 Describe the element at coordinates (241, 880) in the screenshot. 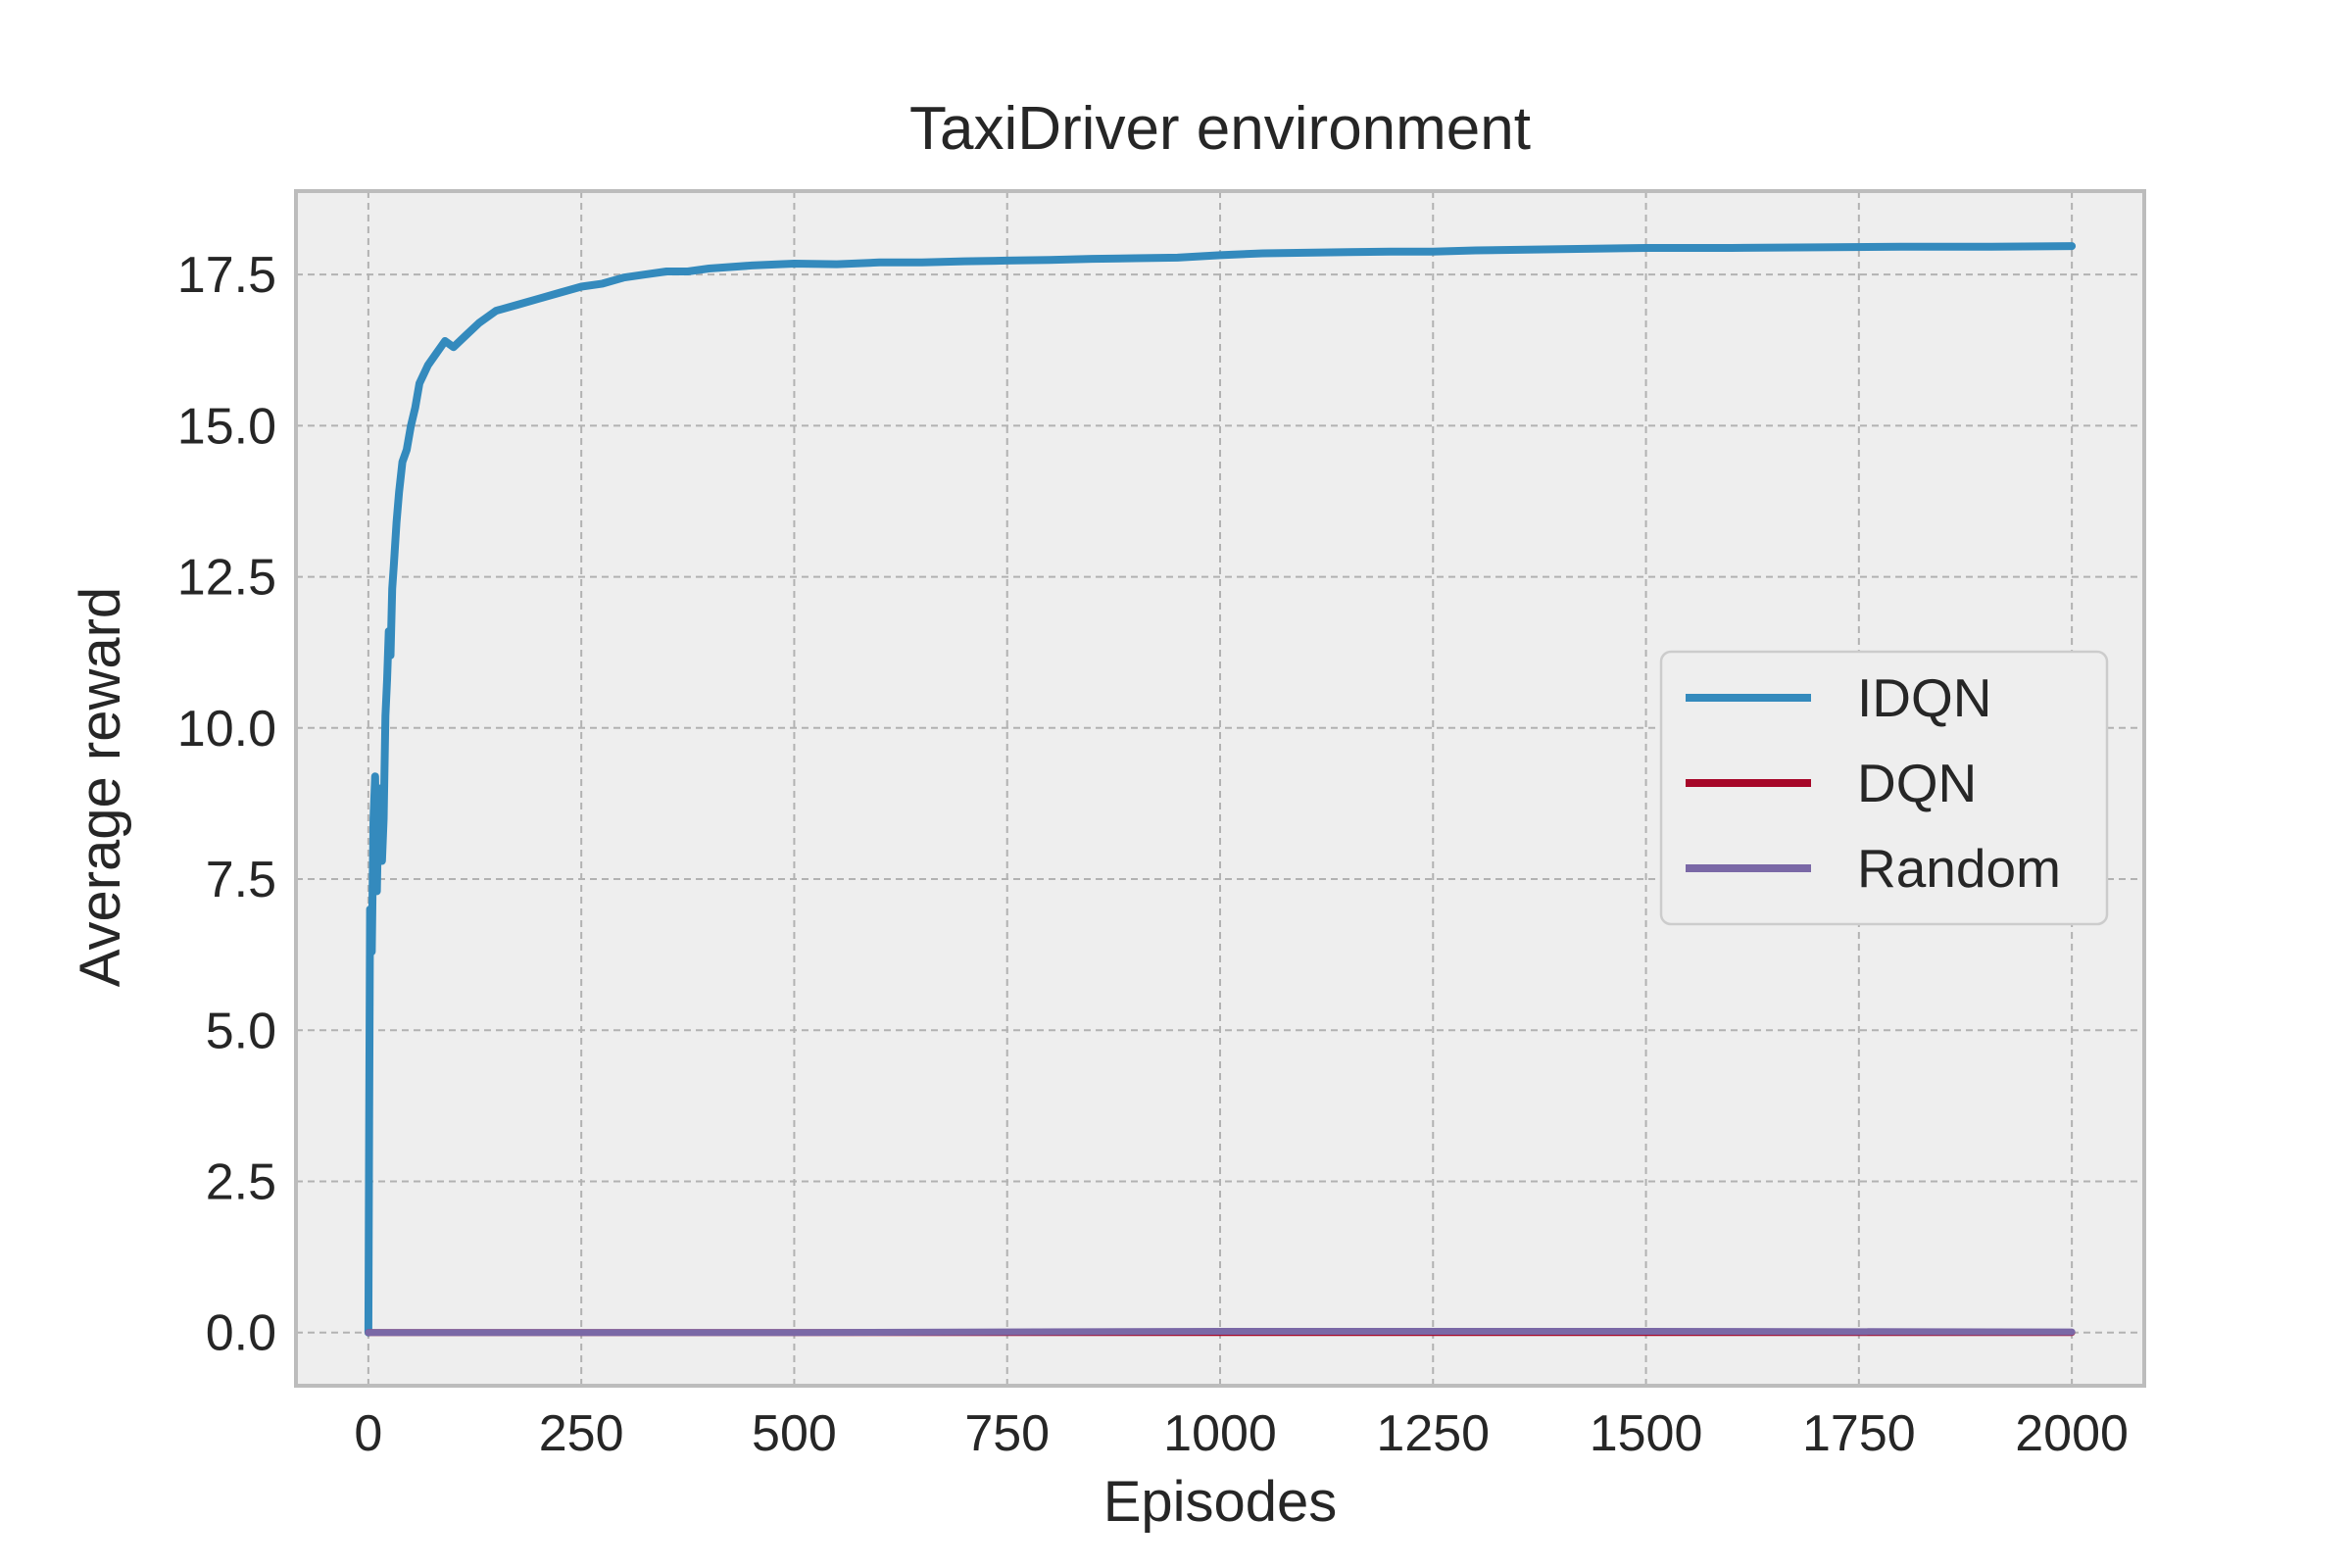

I see `y-tick-label: 7.5` at that location.